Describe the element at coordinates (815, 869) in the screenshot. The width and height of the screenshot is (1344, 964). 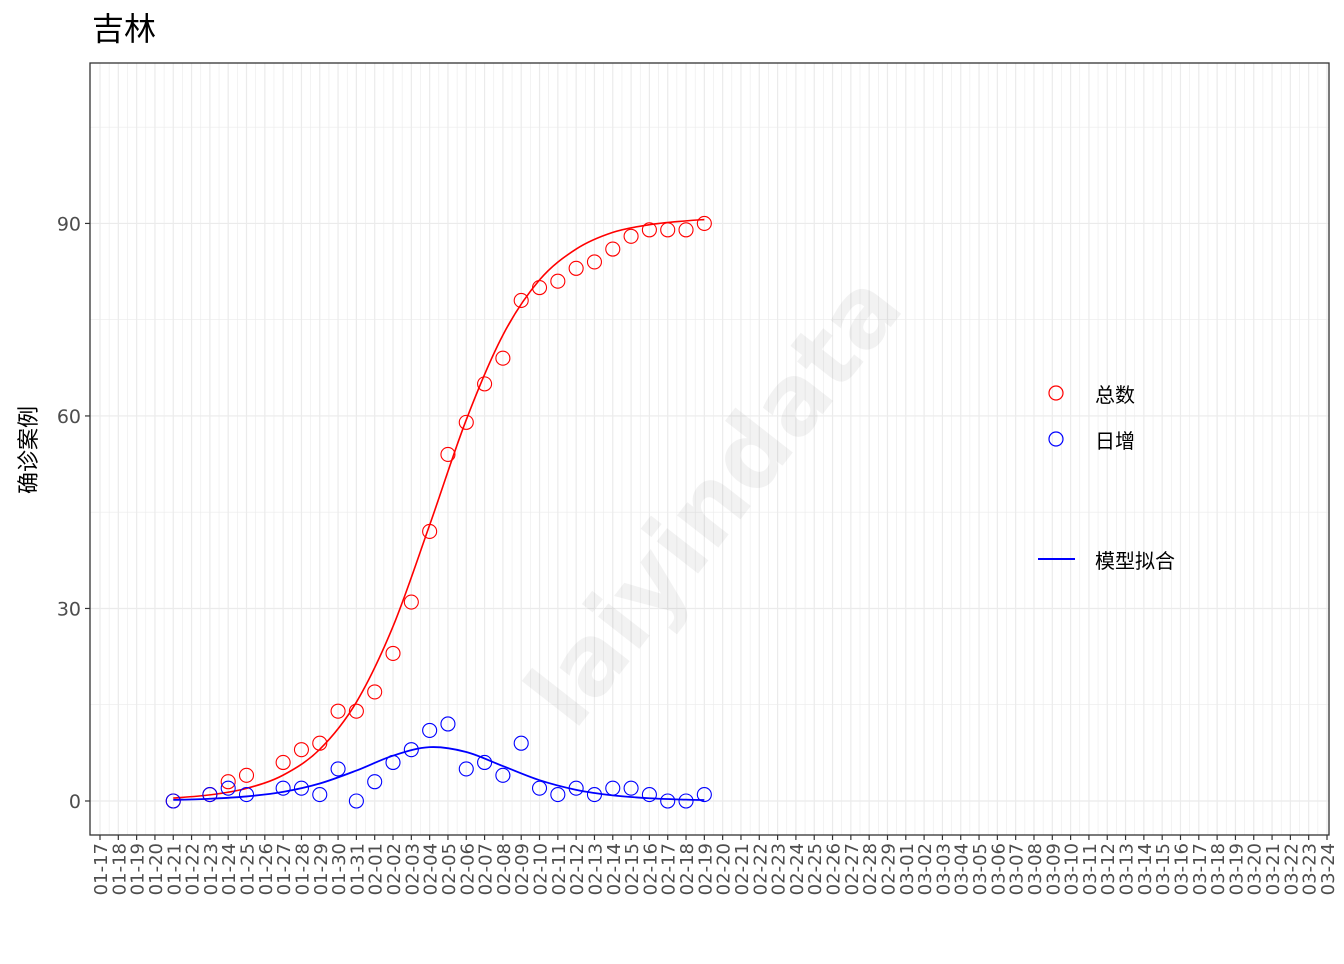
I see `x-tick-label: 02-25` at that location.